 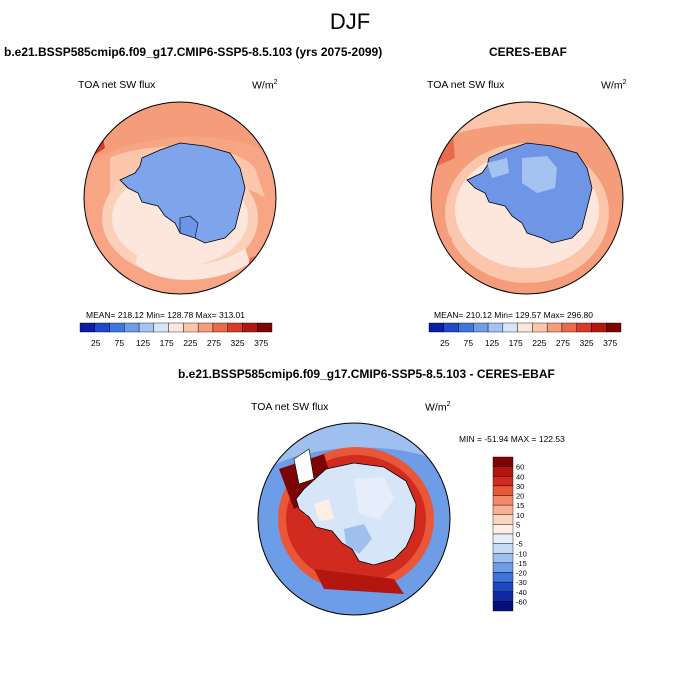 I want to click on colorbar-tick-label: -60, so click(x=521, y=601).